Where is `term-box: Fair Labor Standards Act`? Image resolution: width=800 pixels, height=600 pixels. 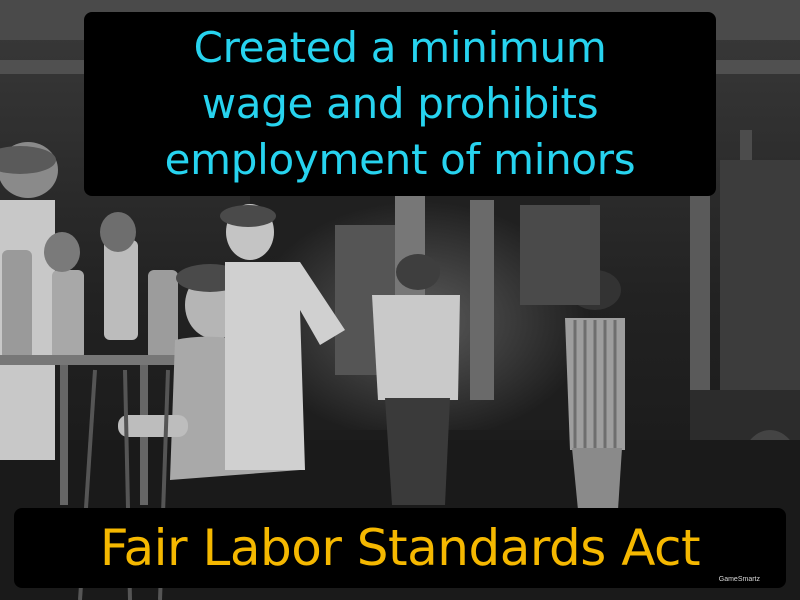
term-box: Fair Labor Standards Act is located at coordinates (400, 548).